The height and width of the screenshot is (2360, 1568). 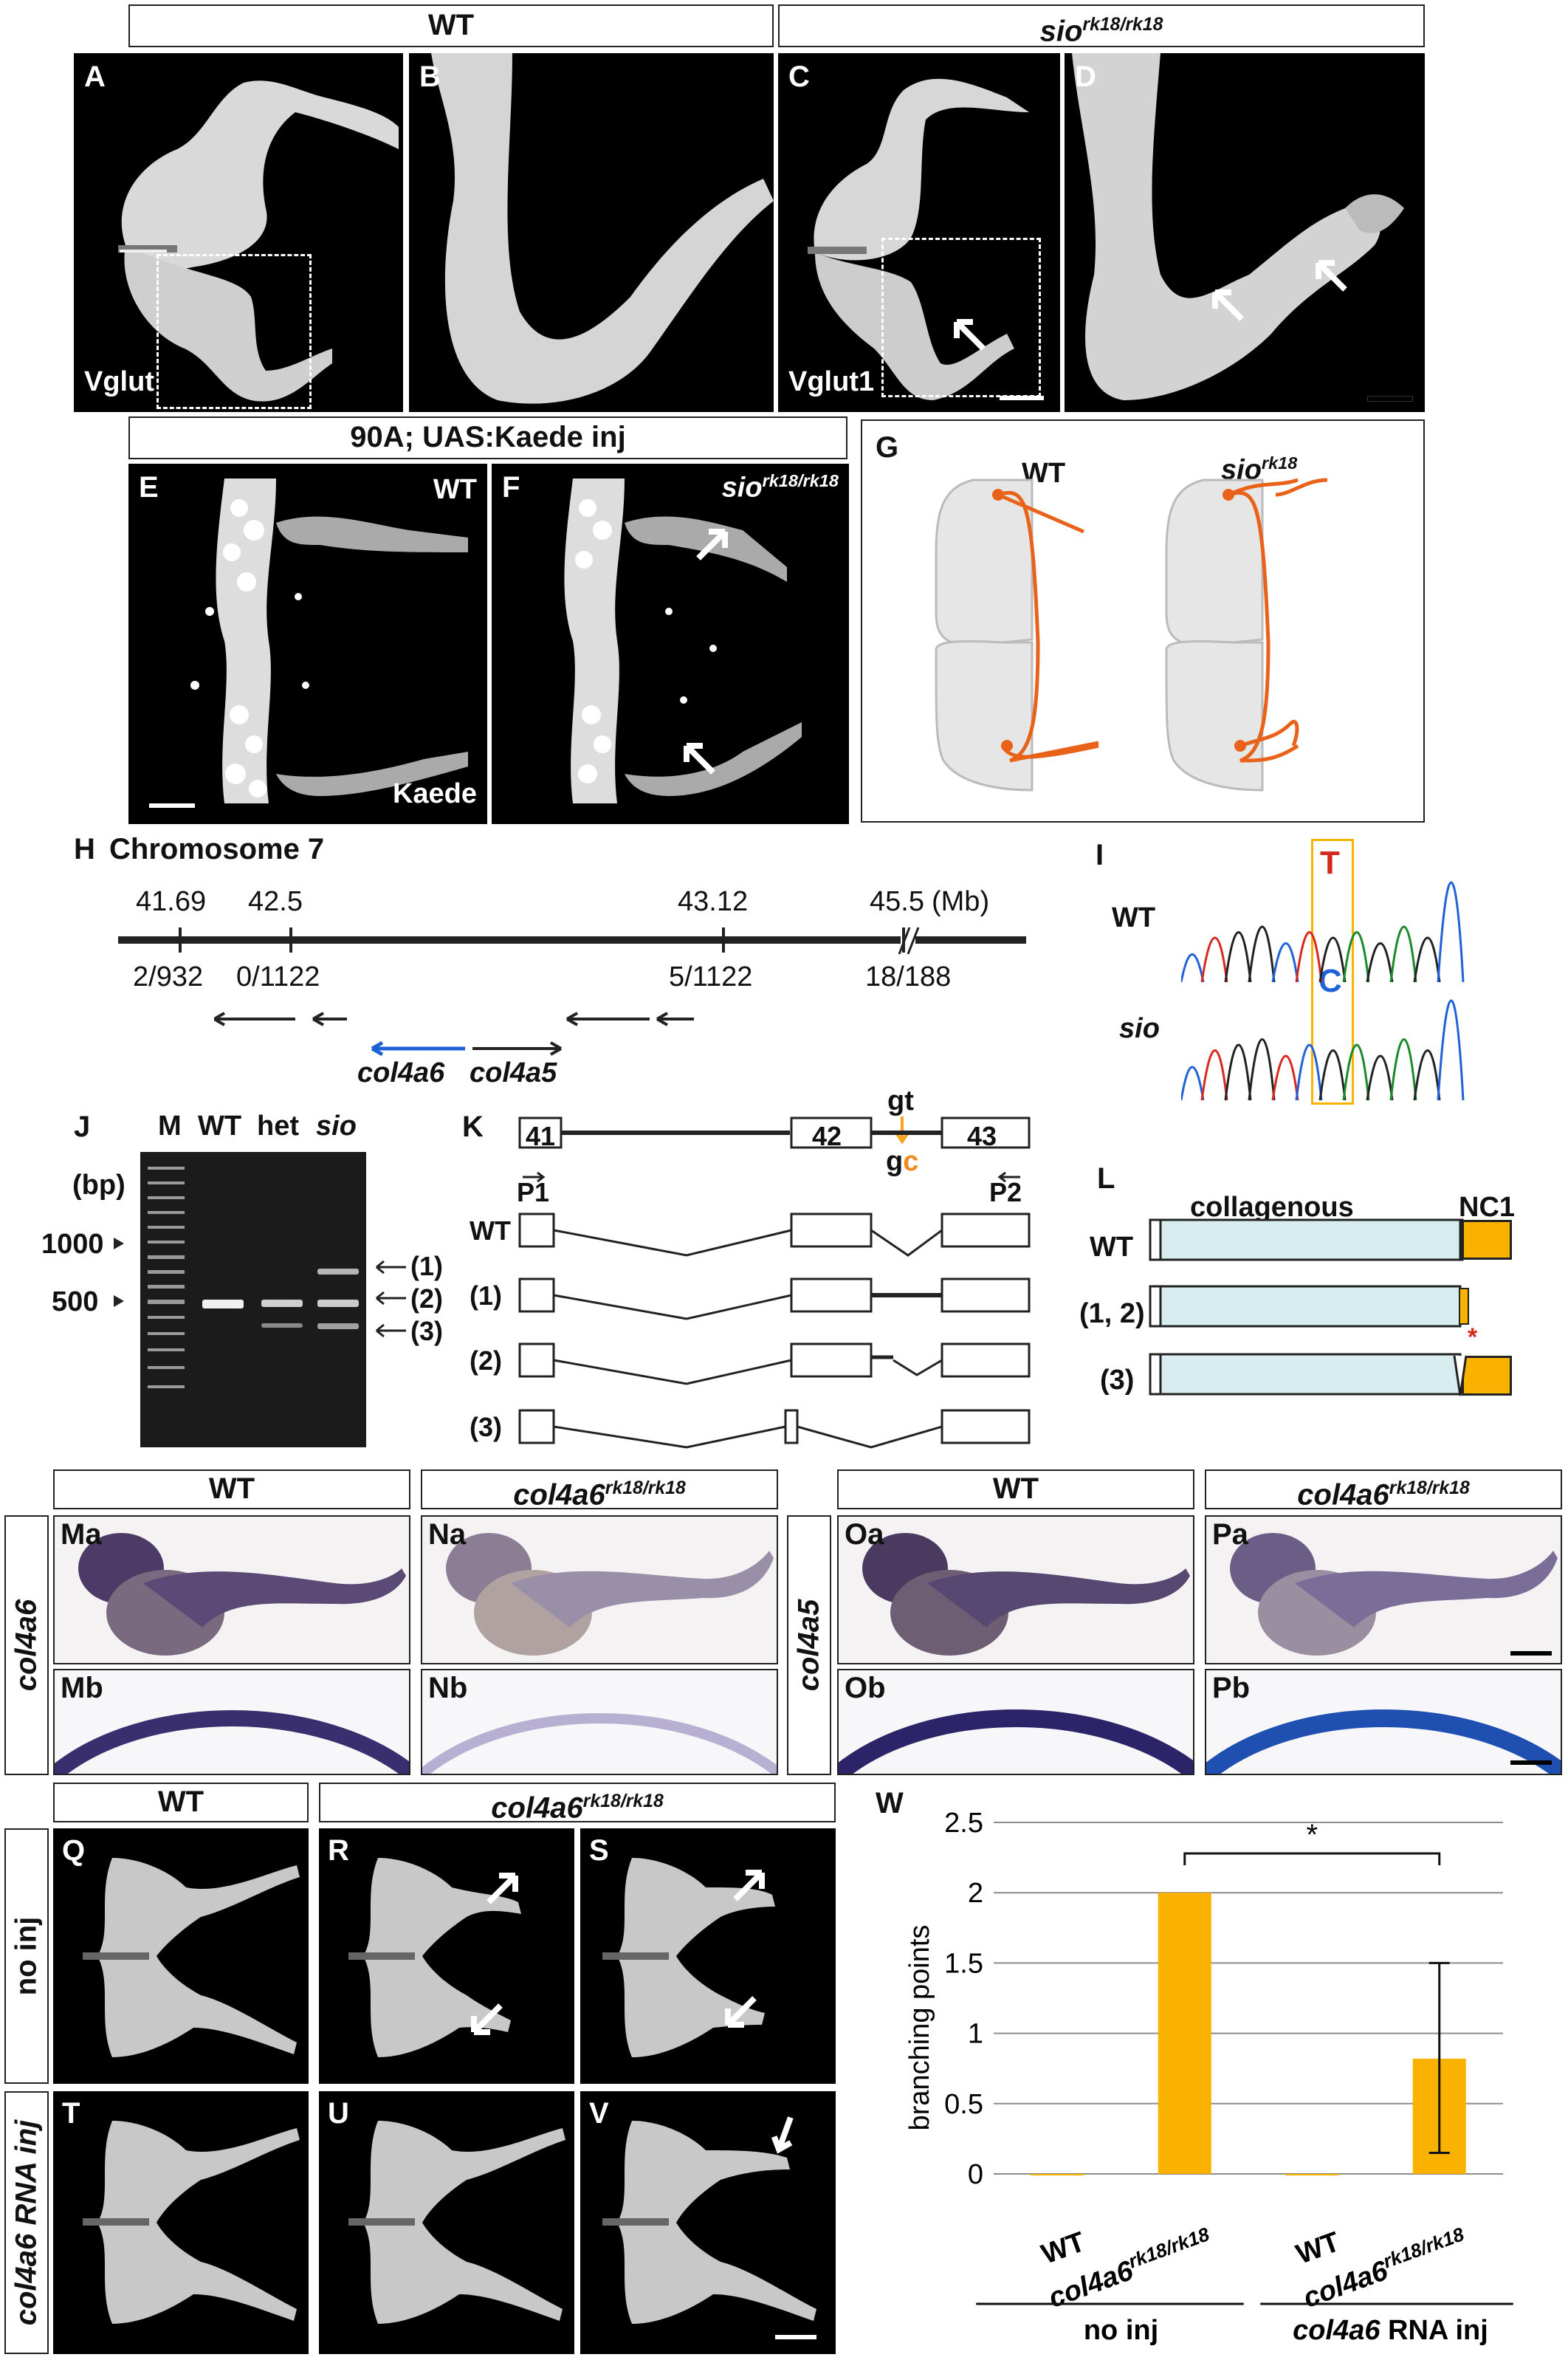 I want to click on recomb-1: 2/932, so click(x=168, y=976).